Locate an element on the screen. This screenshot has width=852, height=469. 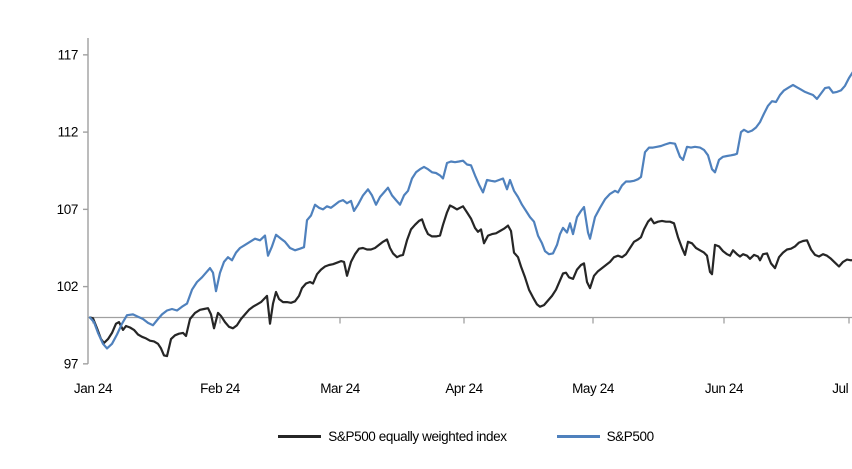
legend-label-equal-weight: S&P500 equally weighted index is located at coordinates (417, 436).